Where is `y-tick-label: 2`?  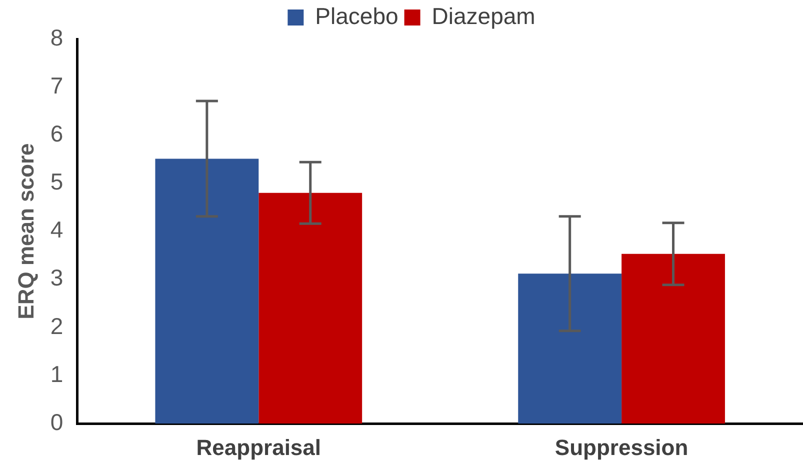
y-tick-label: 2 is located at coordinates (57, 325).